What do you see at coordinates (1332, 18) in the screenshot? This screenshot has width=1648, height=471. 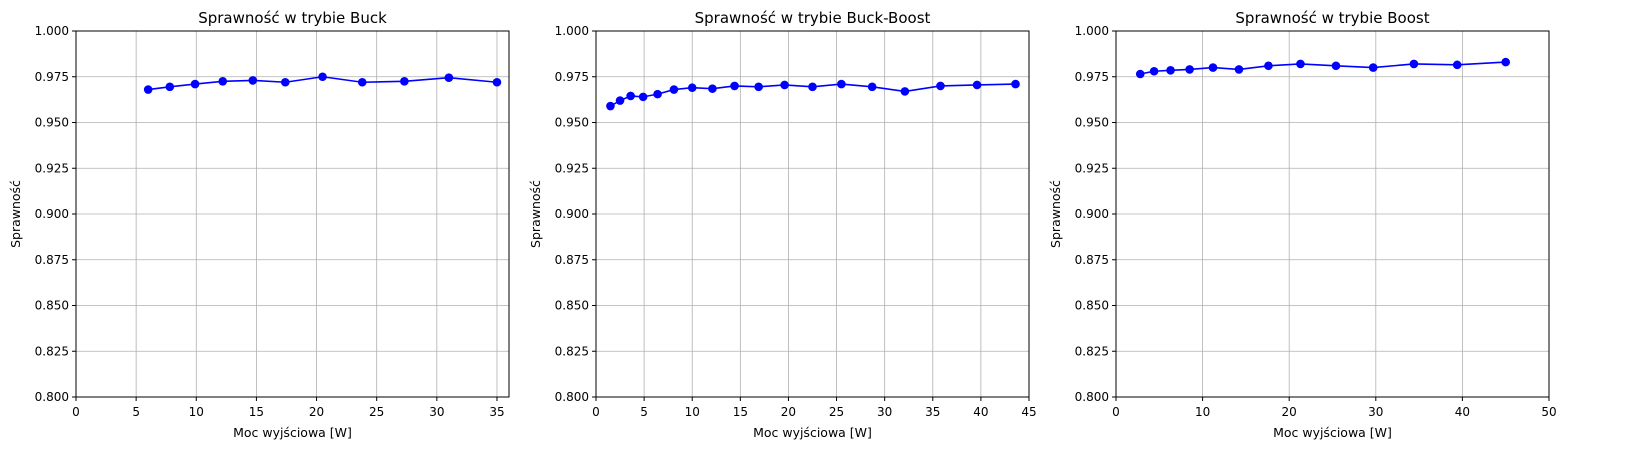 I see `chart-title: Sprawność w trybie Boost` at bounding box center [1332, 18].